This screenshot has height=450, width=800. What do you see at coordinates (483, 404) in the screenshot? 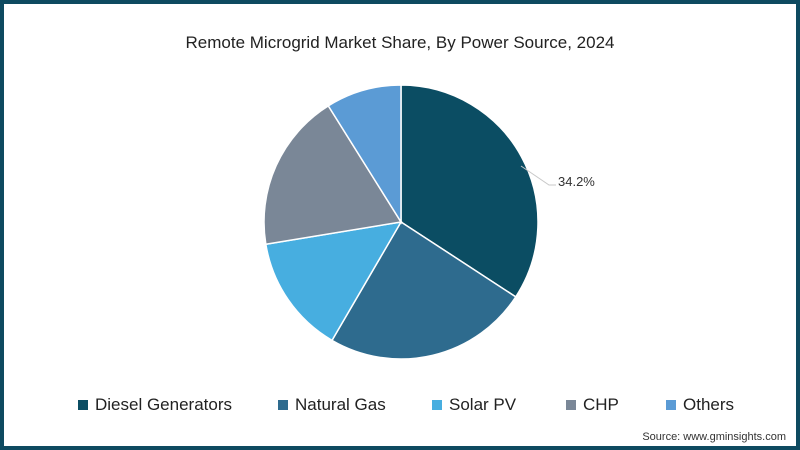
I see `legend-label: Solar PV` at bounding box center [483, 404].